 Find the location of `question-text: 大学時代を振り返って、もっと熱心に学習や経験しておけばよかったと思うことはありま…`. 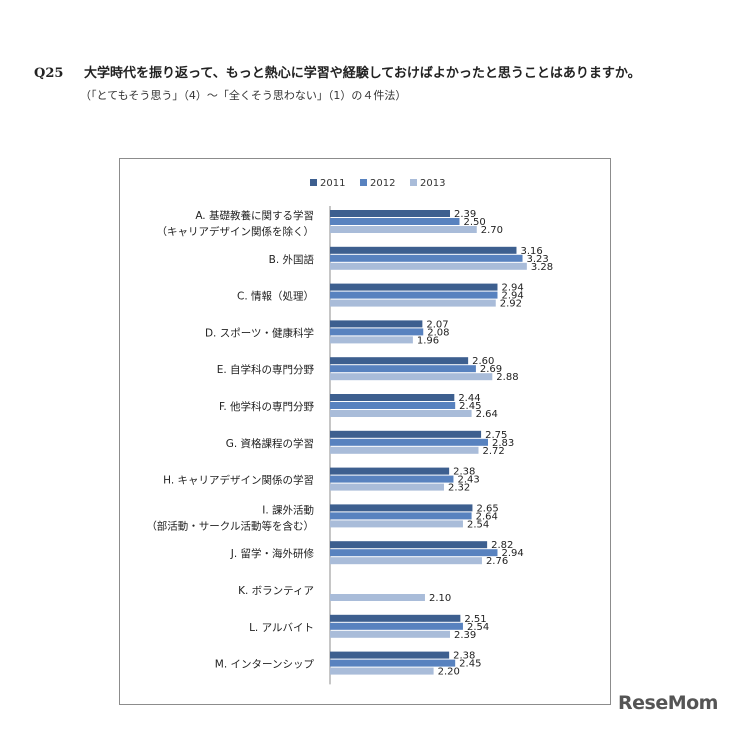

question-text: 大学時代を振り返って、もっと熱心に学習や経験しておけばよかったと思うことはありま… is located at coordinates (362, 73).